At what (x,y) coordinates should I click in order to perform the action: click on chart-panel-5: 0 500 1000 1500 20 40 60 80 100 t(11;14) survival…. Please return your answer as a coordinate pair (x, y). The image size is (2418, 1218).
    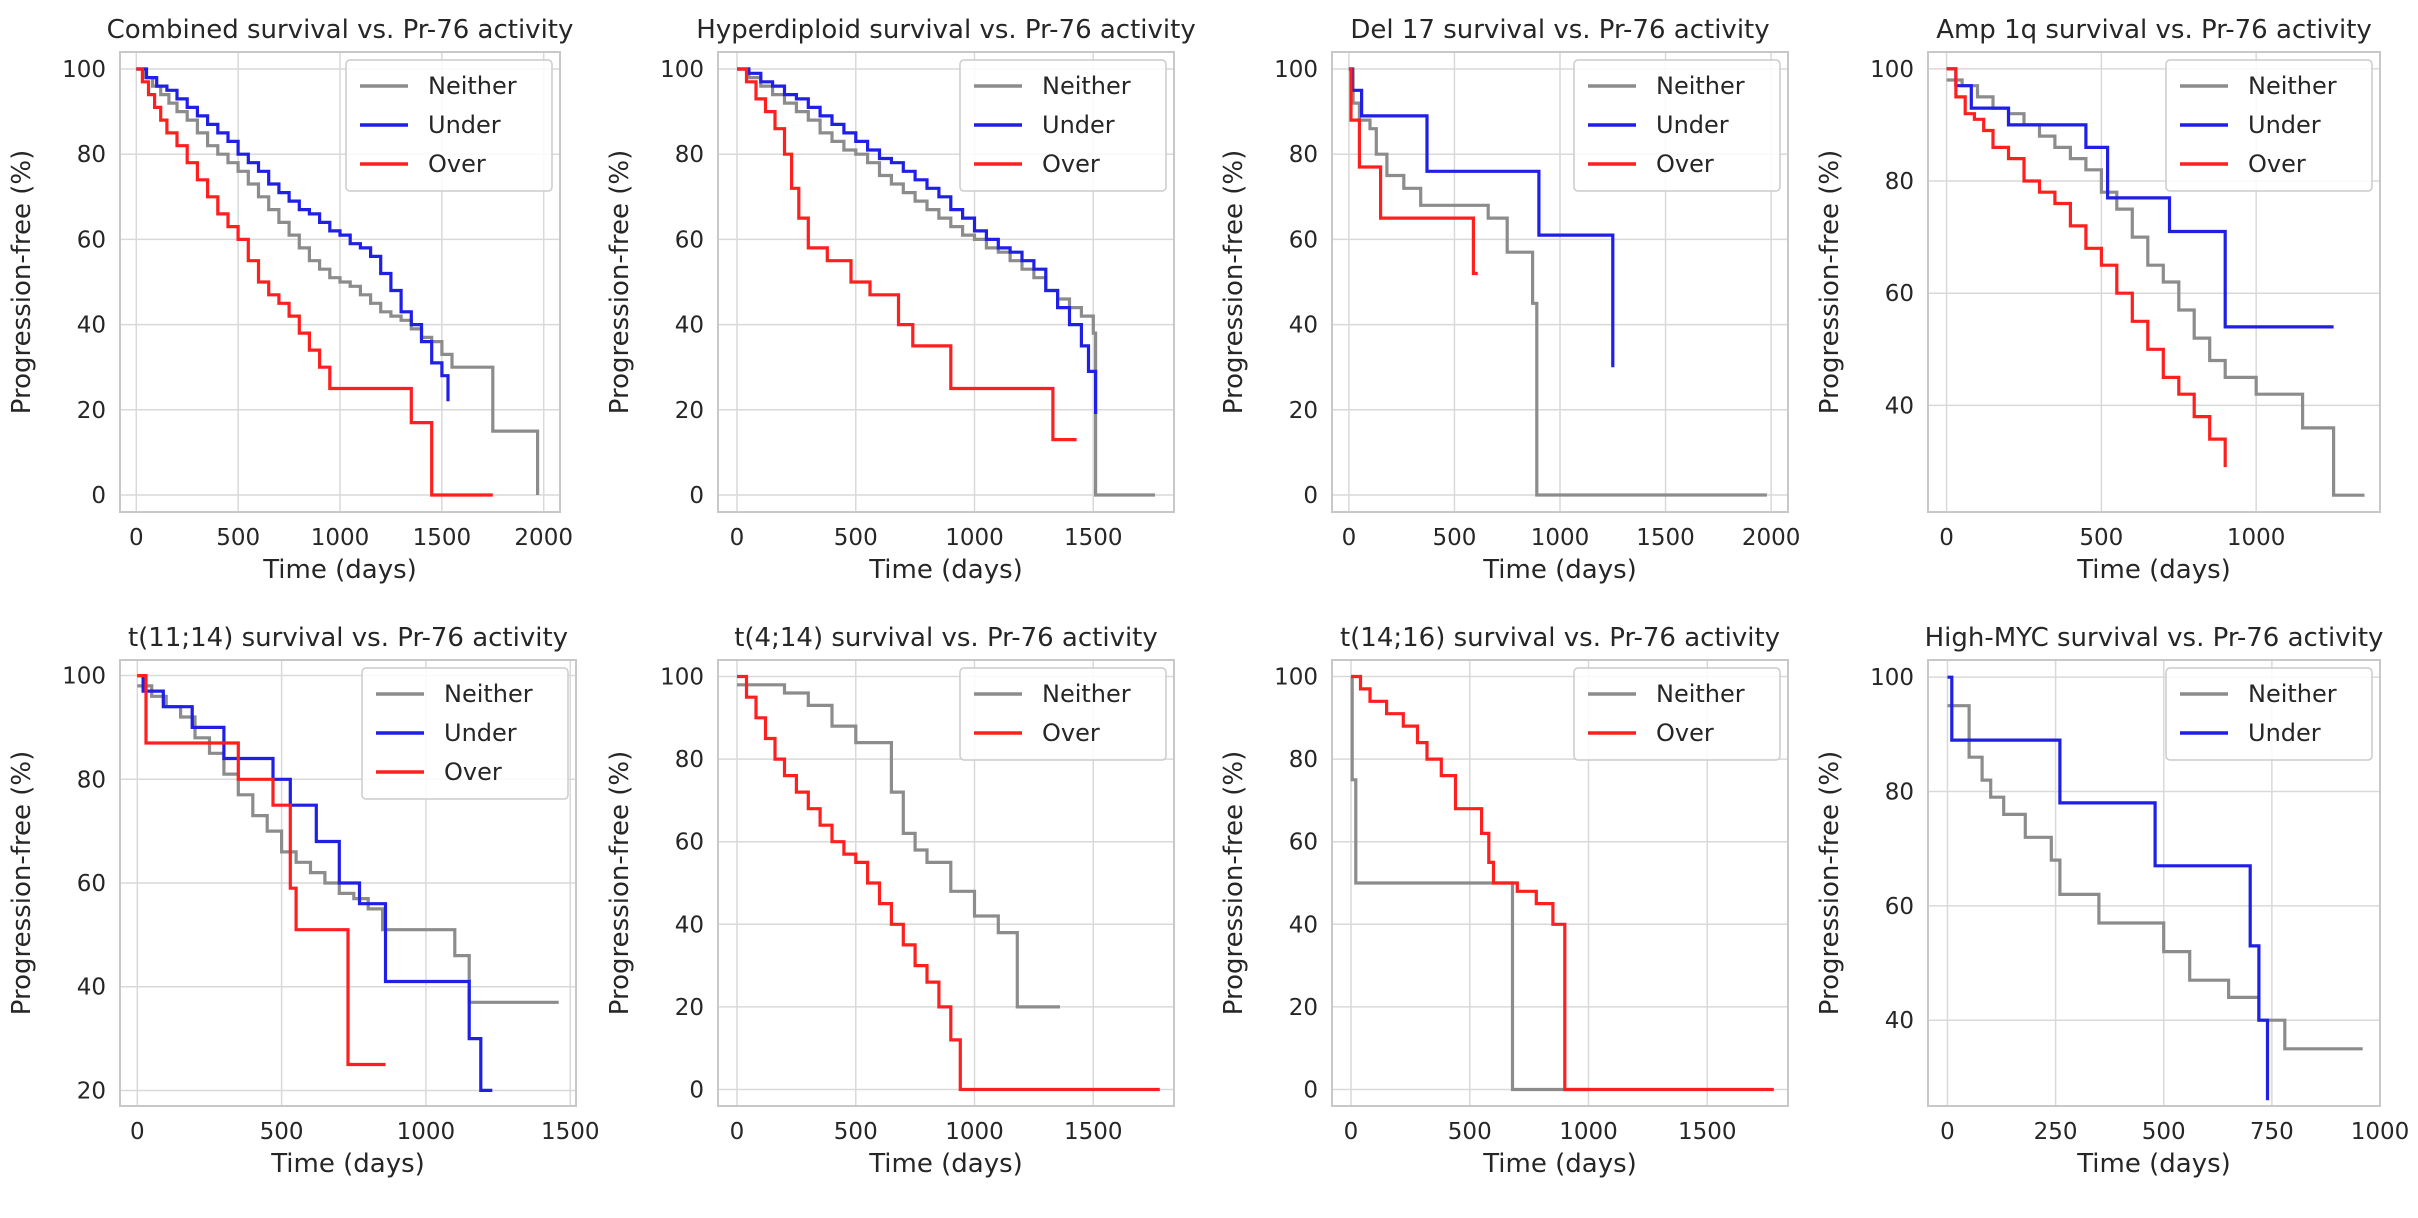
    Looking at the image, I should click on (303, 901).